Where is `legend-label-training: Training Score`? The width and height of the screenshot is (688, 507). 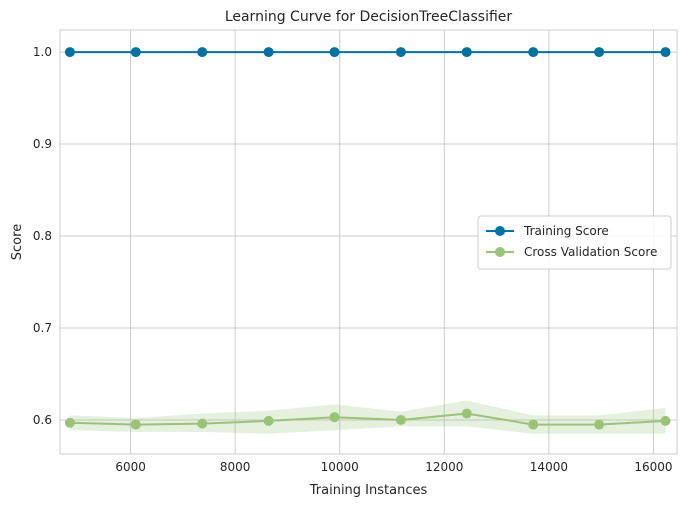 legend-label-training: Training Score is located at coordinates (566, 231).